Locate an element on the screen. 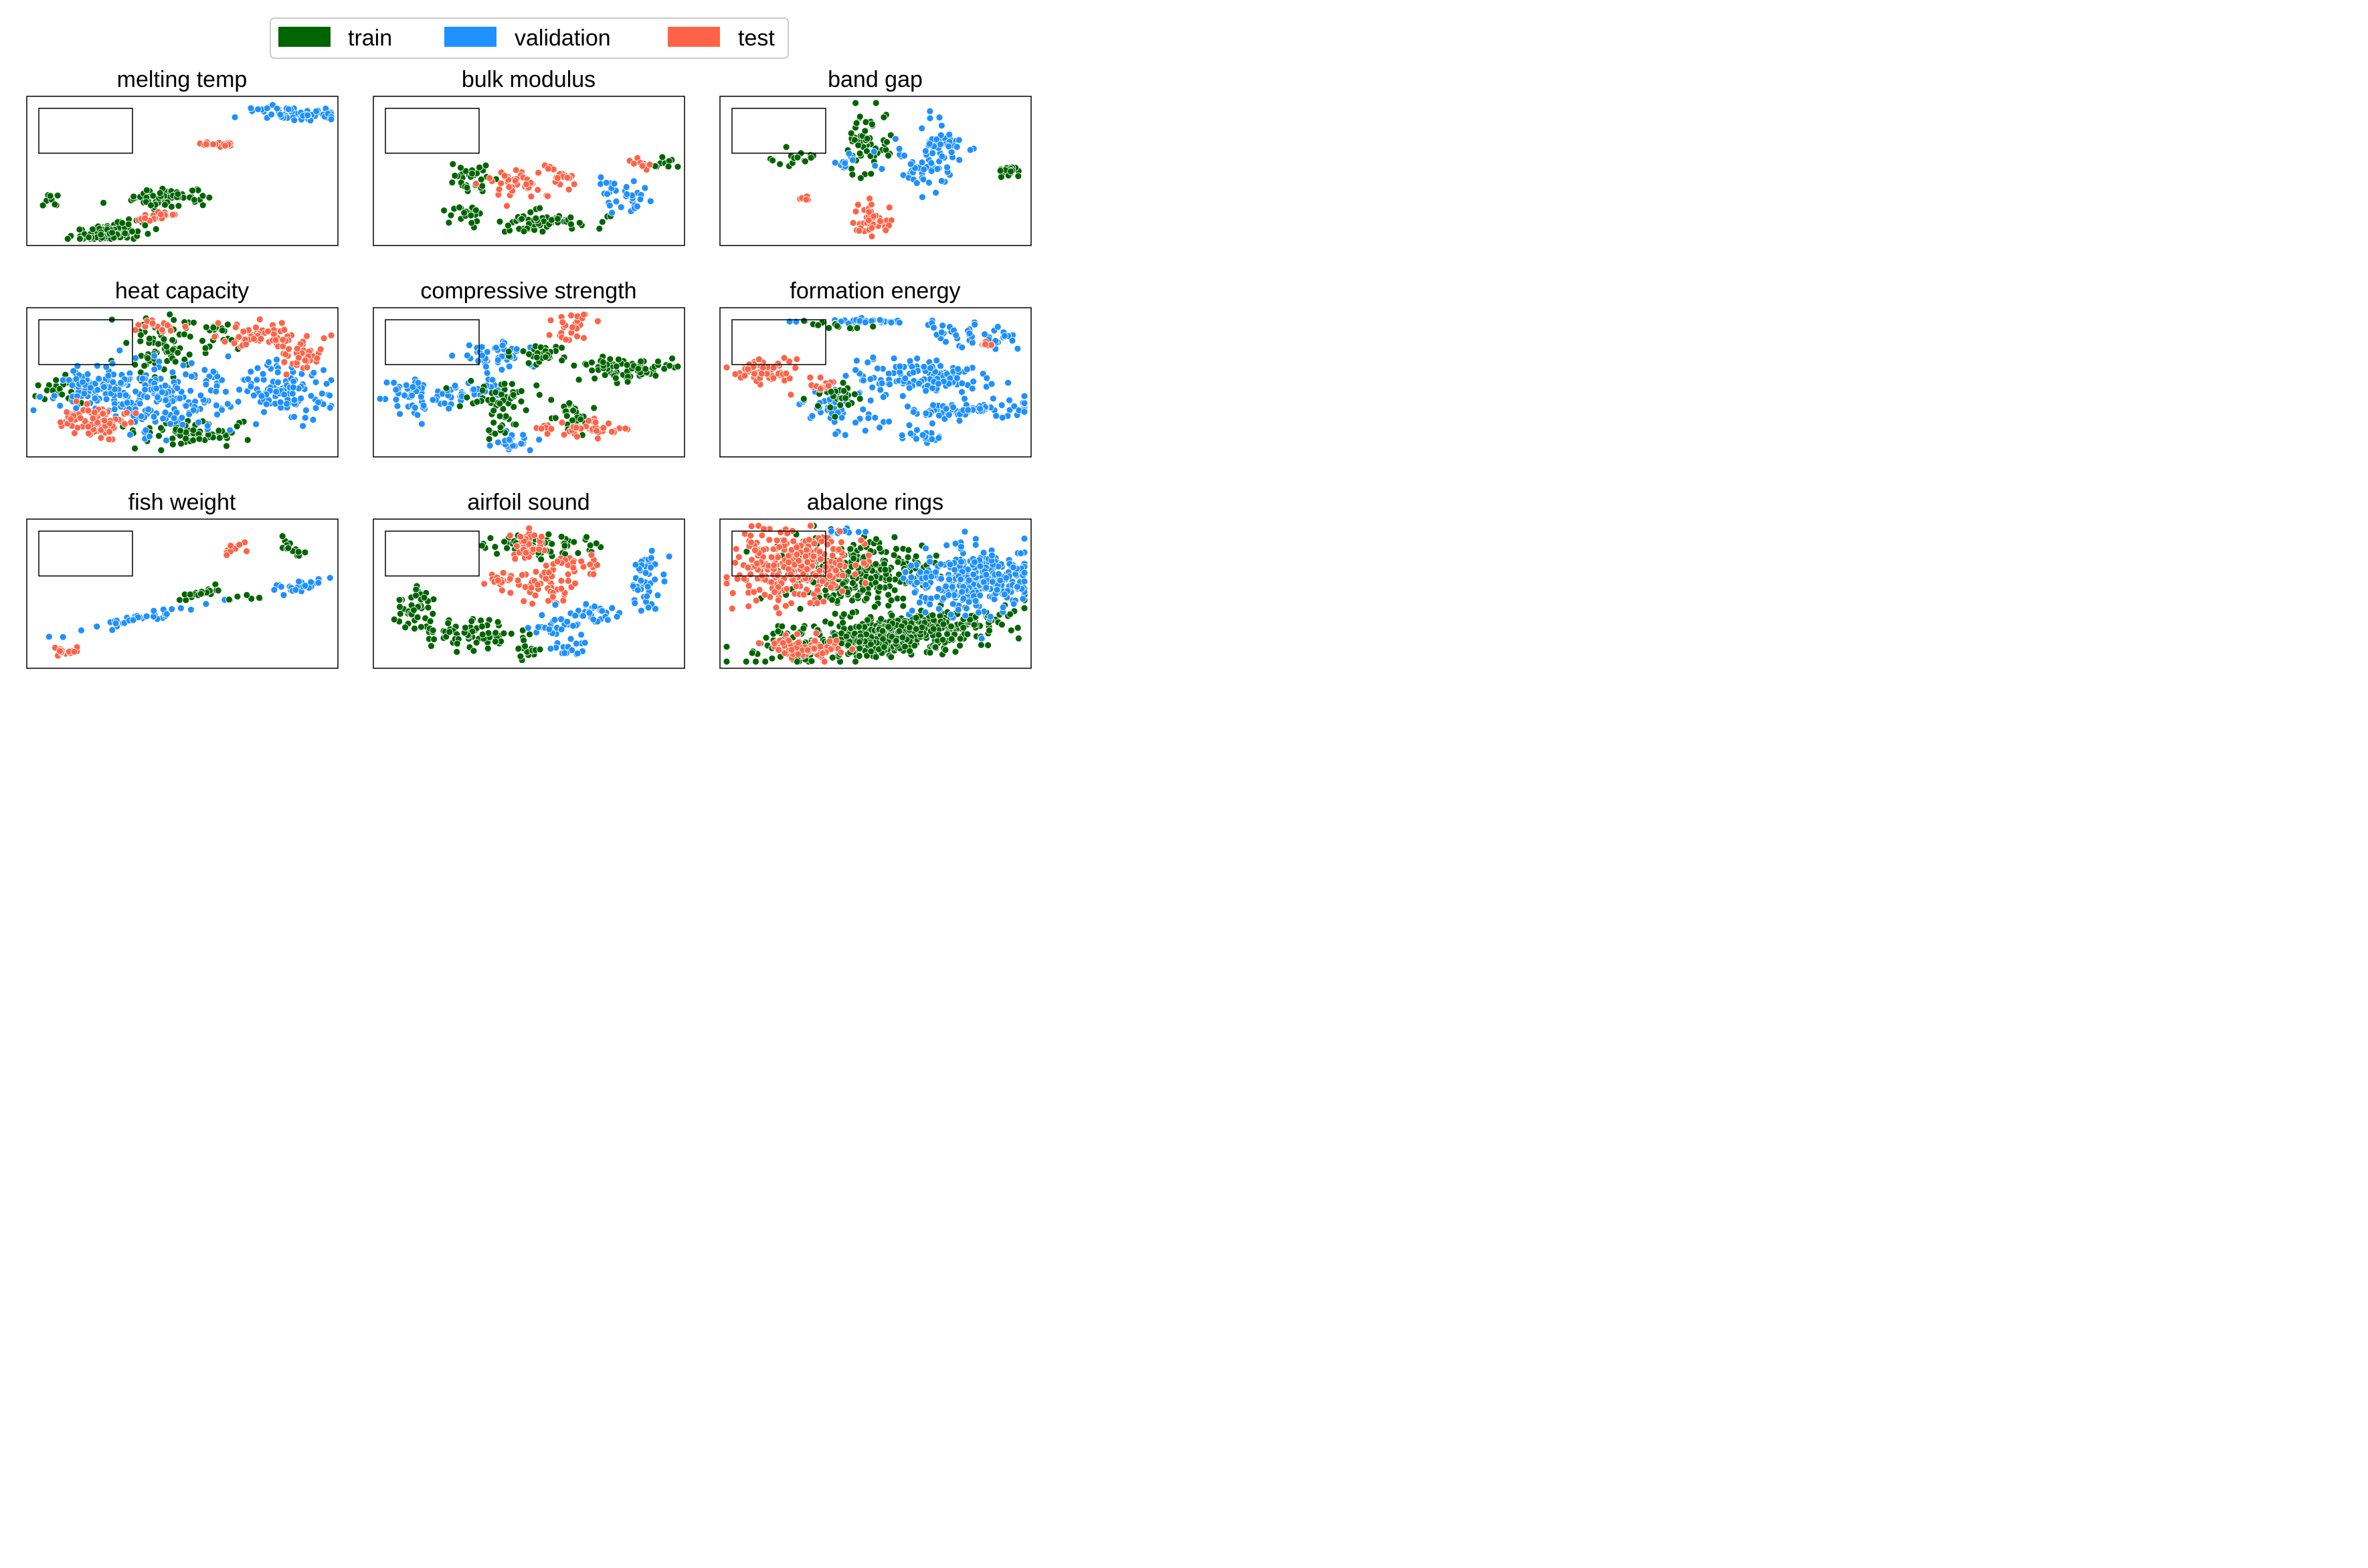  panel-title: abalone rings is located at coordinates (875, 502).